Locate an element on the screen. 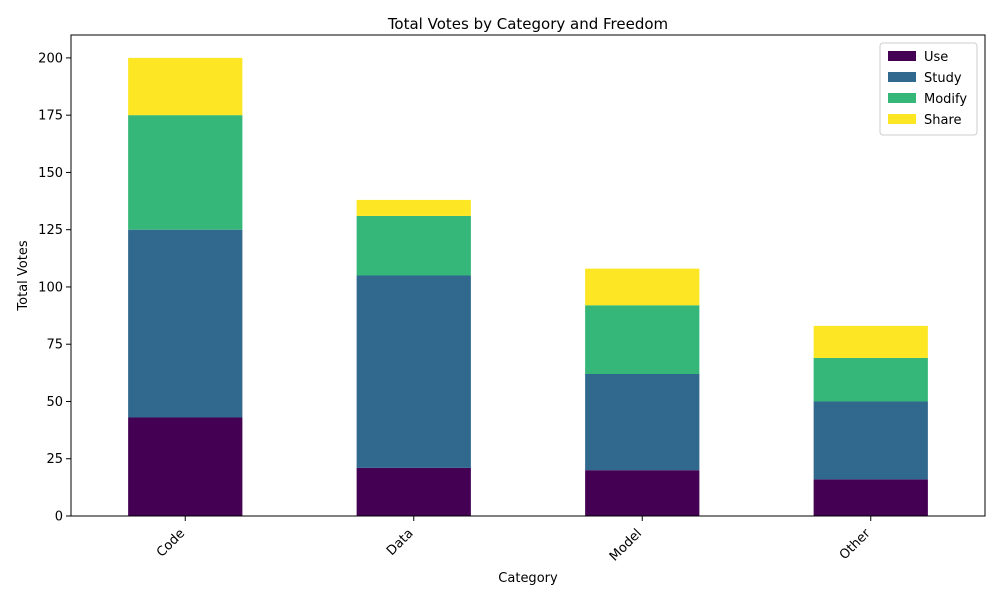 The image size is (1000, 600). bar-code-study is located at coordinates (185, 323).